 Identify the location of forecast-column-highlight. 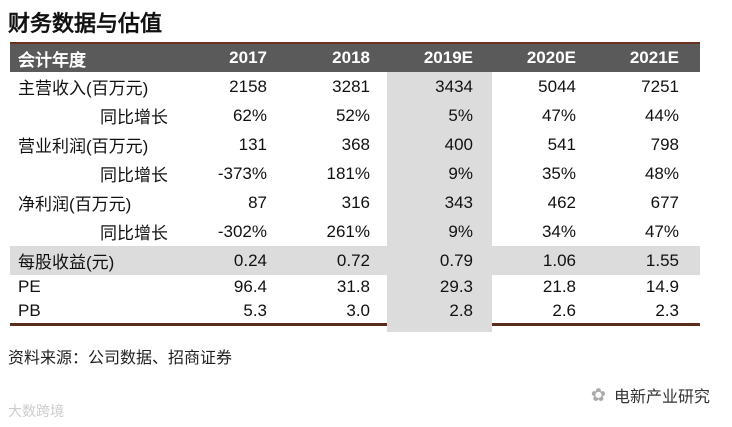
(439, 201).